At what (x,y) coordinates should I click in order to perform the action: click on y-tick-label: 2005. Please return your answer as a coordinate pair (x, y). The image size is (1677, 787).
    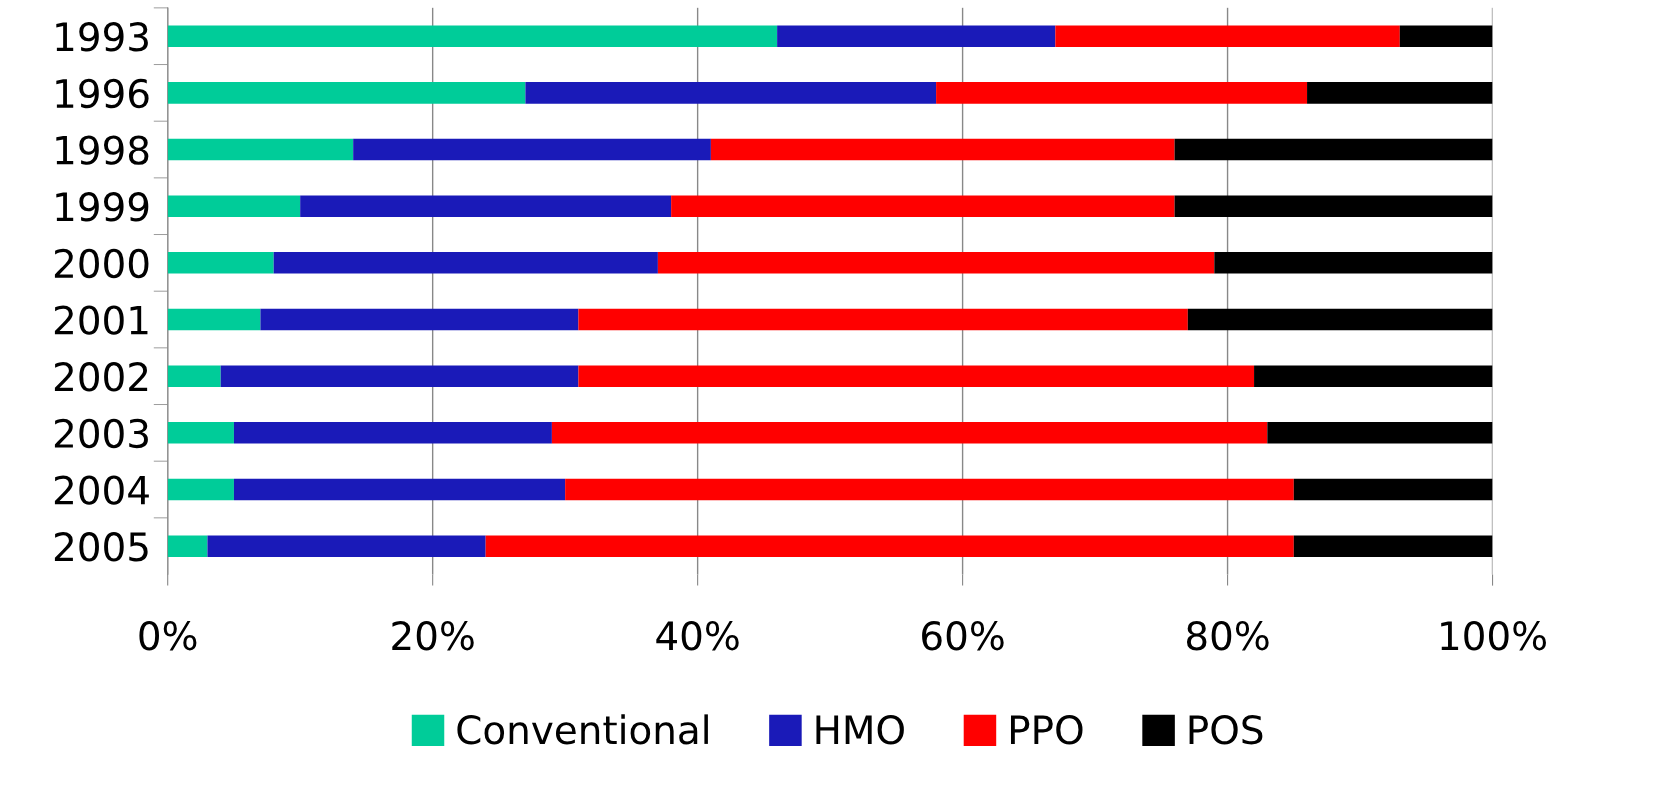
    Looking at the image, I should click on (101, 547).